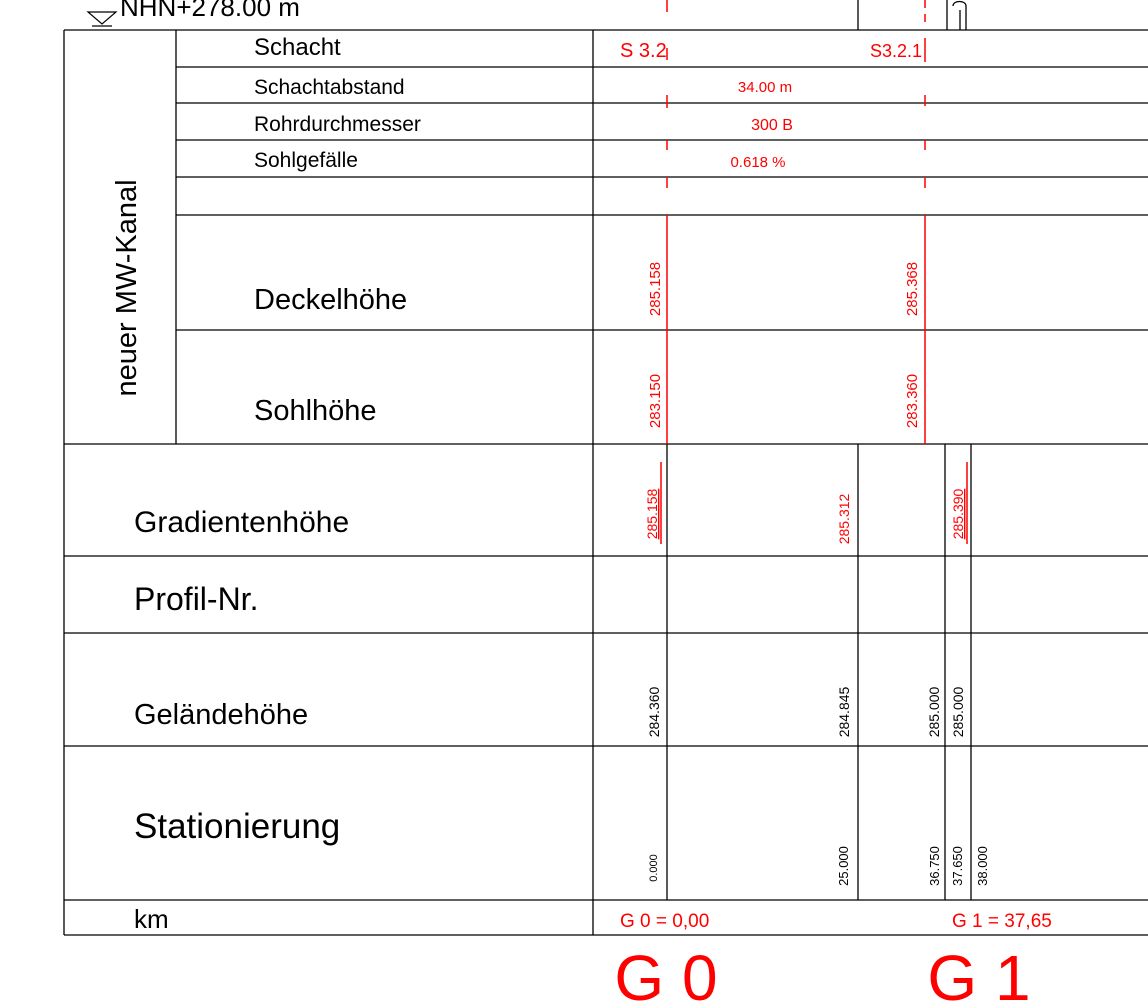  What do you see at coordinates (957, 866) in the screenshot?
I see `stationierung-value: 37.650` at bounding box center [957, 866].